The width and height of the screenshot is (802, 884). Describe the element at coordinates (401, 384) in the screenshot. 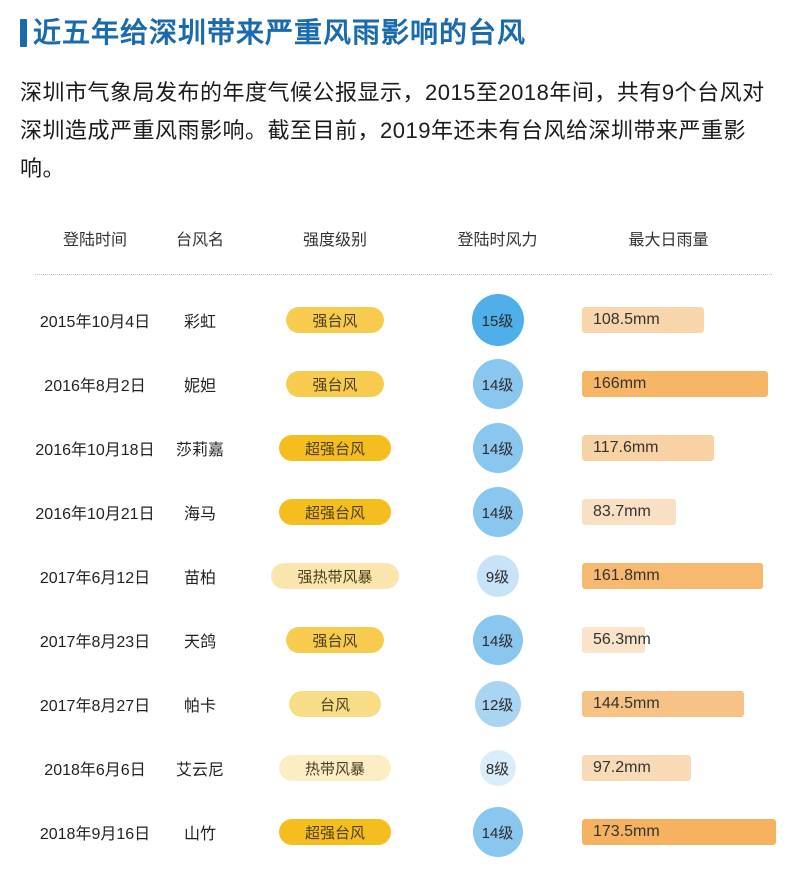

I see `table-row: 2016年8月2日 妮妲 强台风 14级 166mm` at that location.